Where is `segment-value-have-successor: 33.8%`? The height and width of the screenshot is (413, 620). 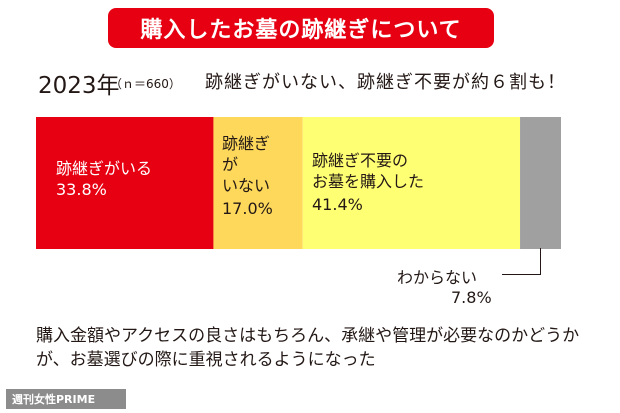 segment-value-have-successor: 33.8% is located at coordinates (81, 189).